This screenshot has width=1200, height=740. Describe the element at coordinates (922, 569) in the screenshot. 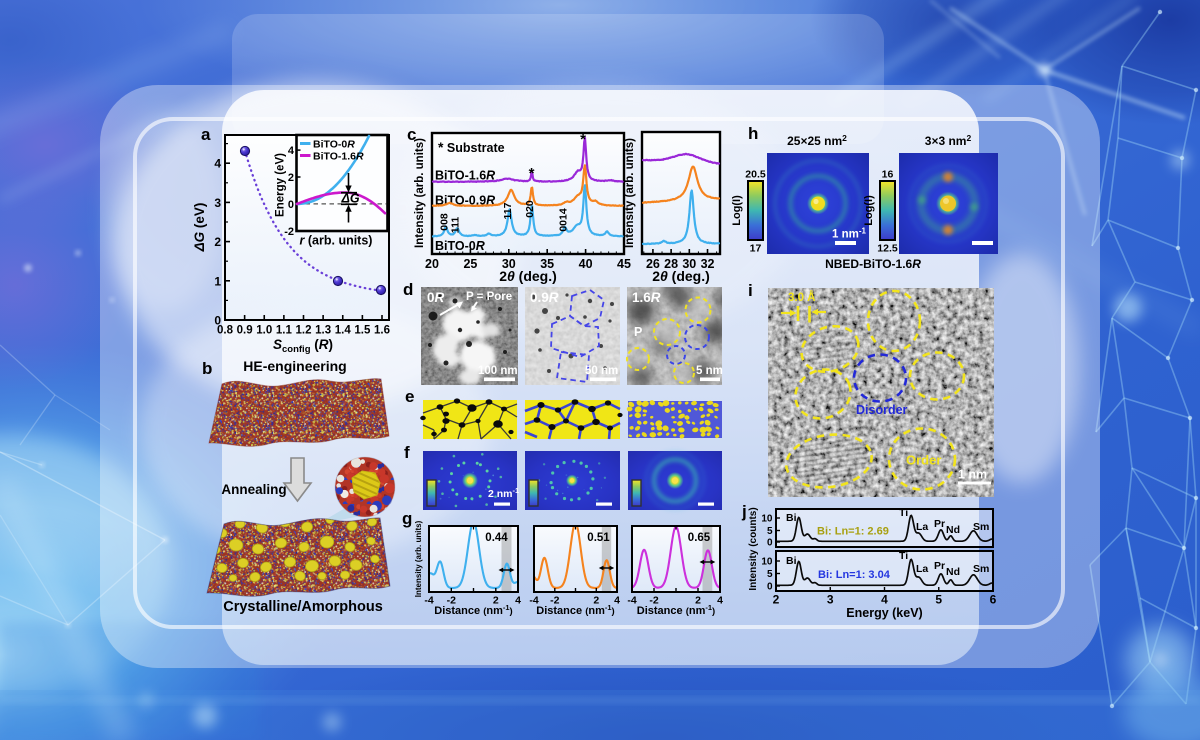

I see `svg-text: La` at that location.